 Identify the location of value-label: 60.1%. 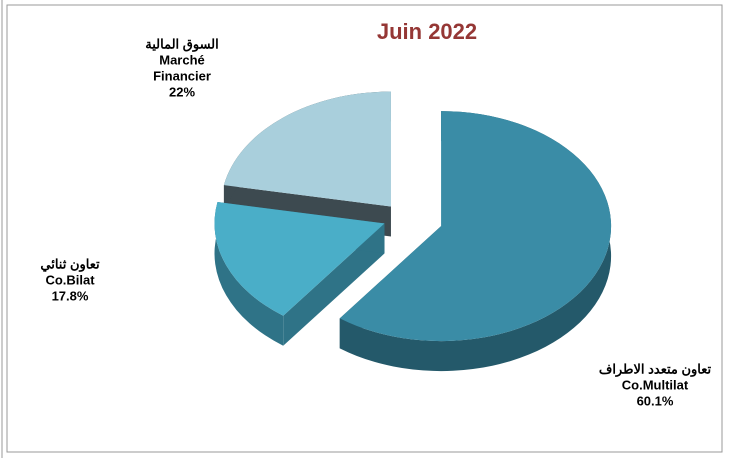
(655, 400).